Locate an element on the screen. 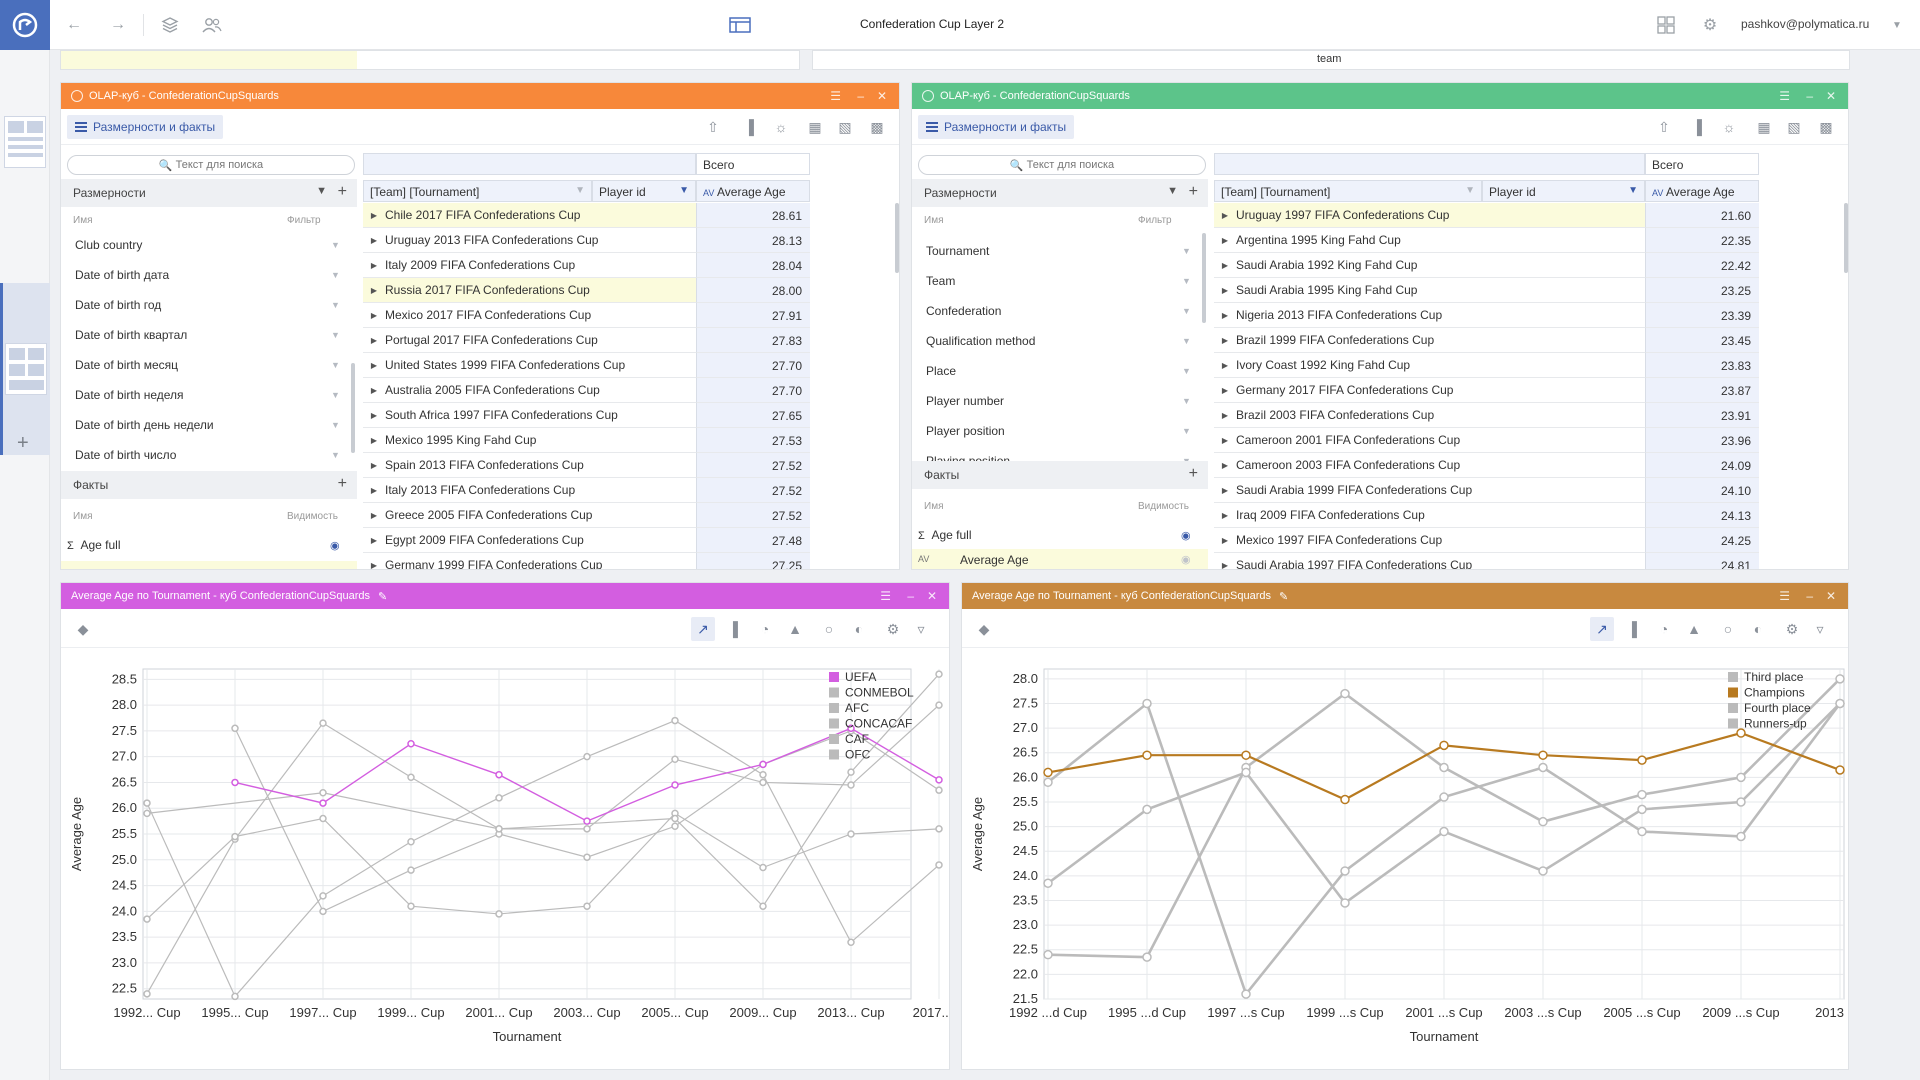 The height and width of the screenshot is (1080, 1920). circle-chart-icon: ○ is located at coordinates (1728, 629).